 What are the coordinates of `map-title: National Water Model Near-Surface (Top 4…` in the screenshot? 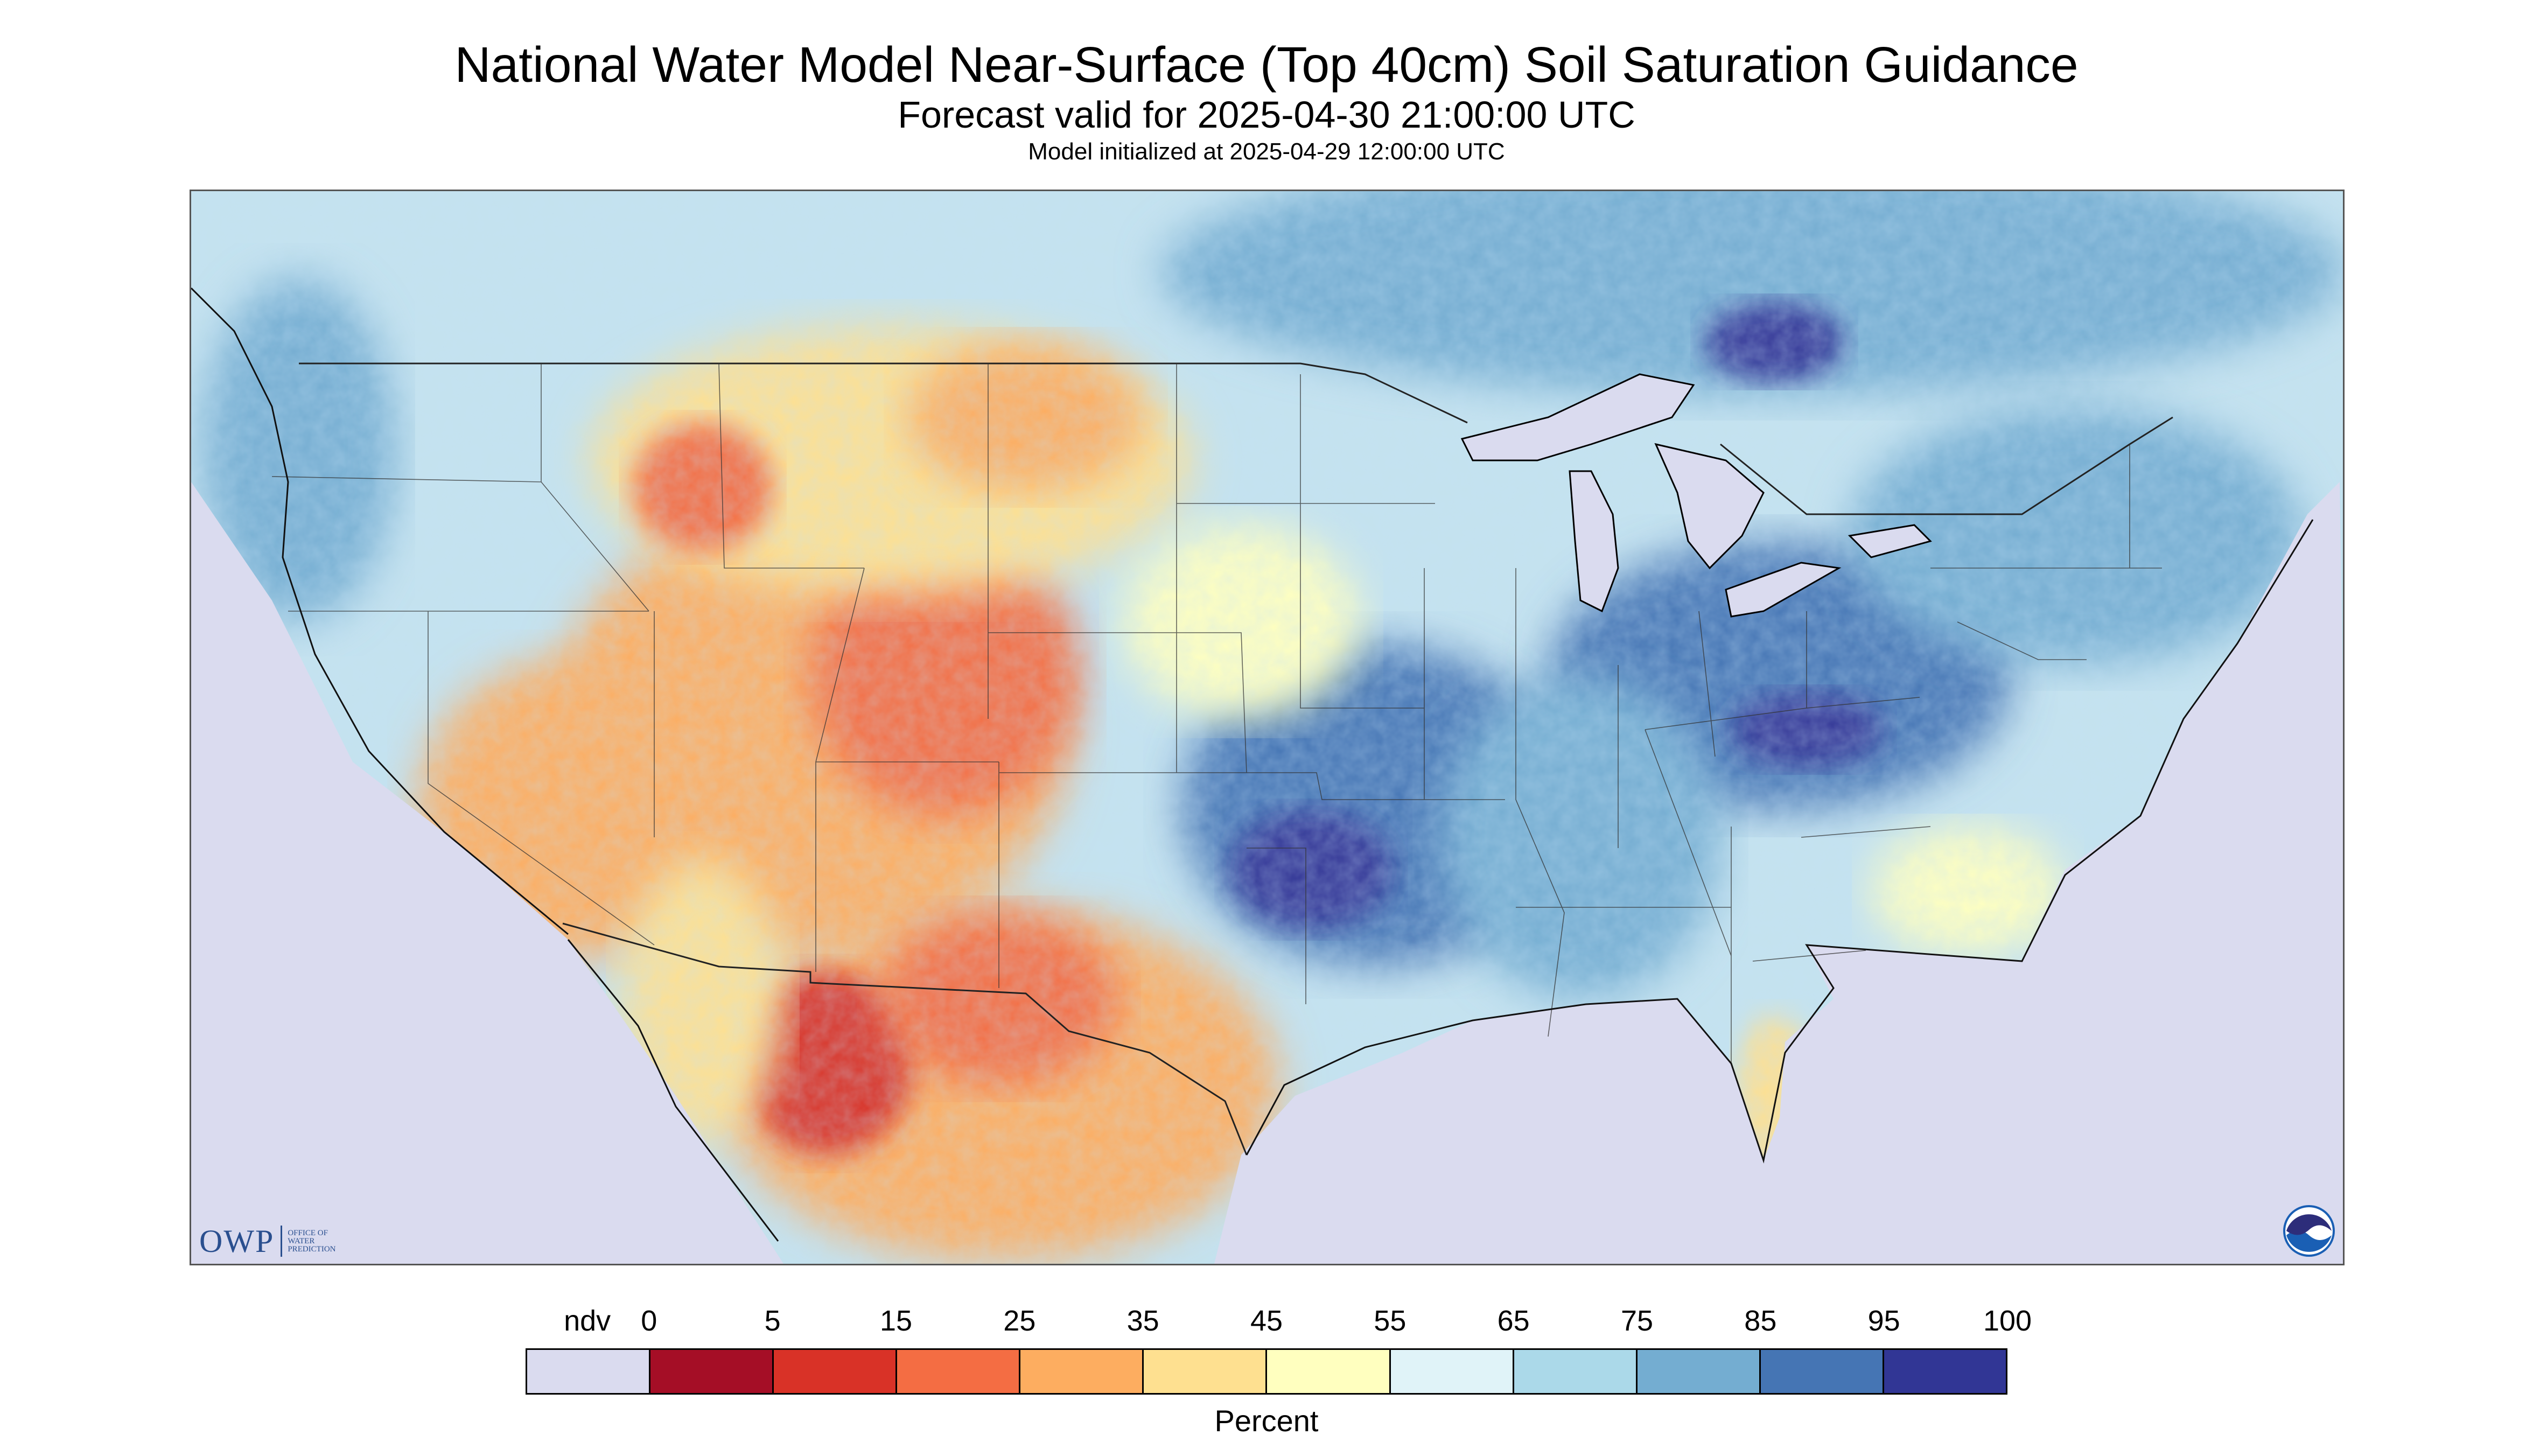 It's located at (1266, 65).